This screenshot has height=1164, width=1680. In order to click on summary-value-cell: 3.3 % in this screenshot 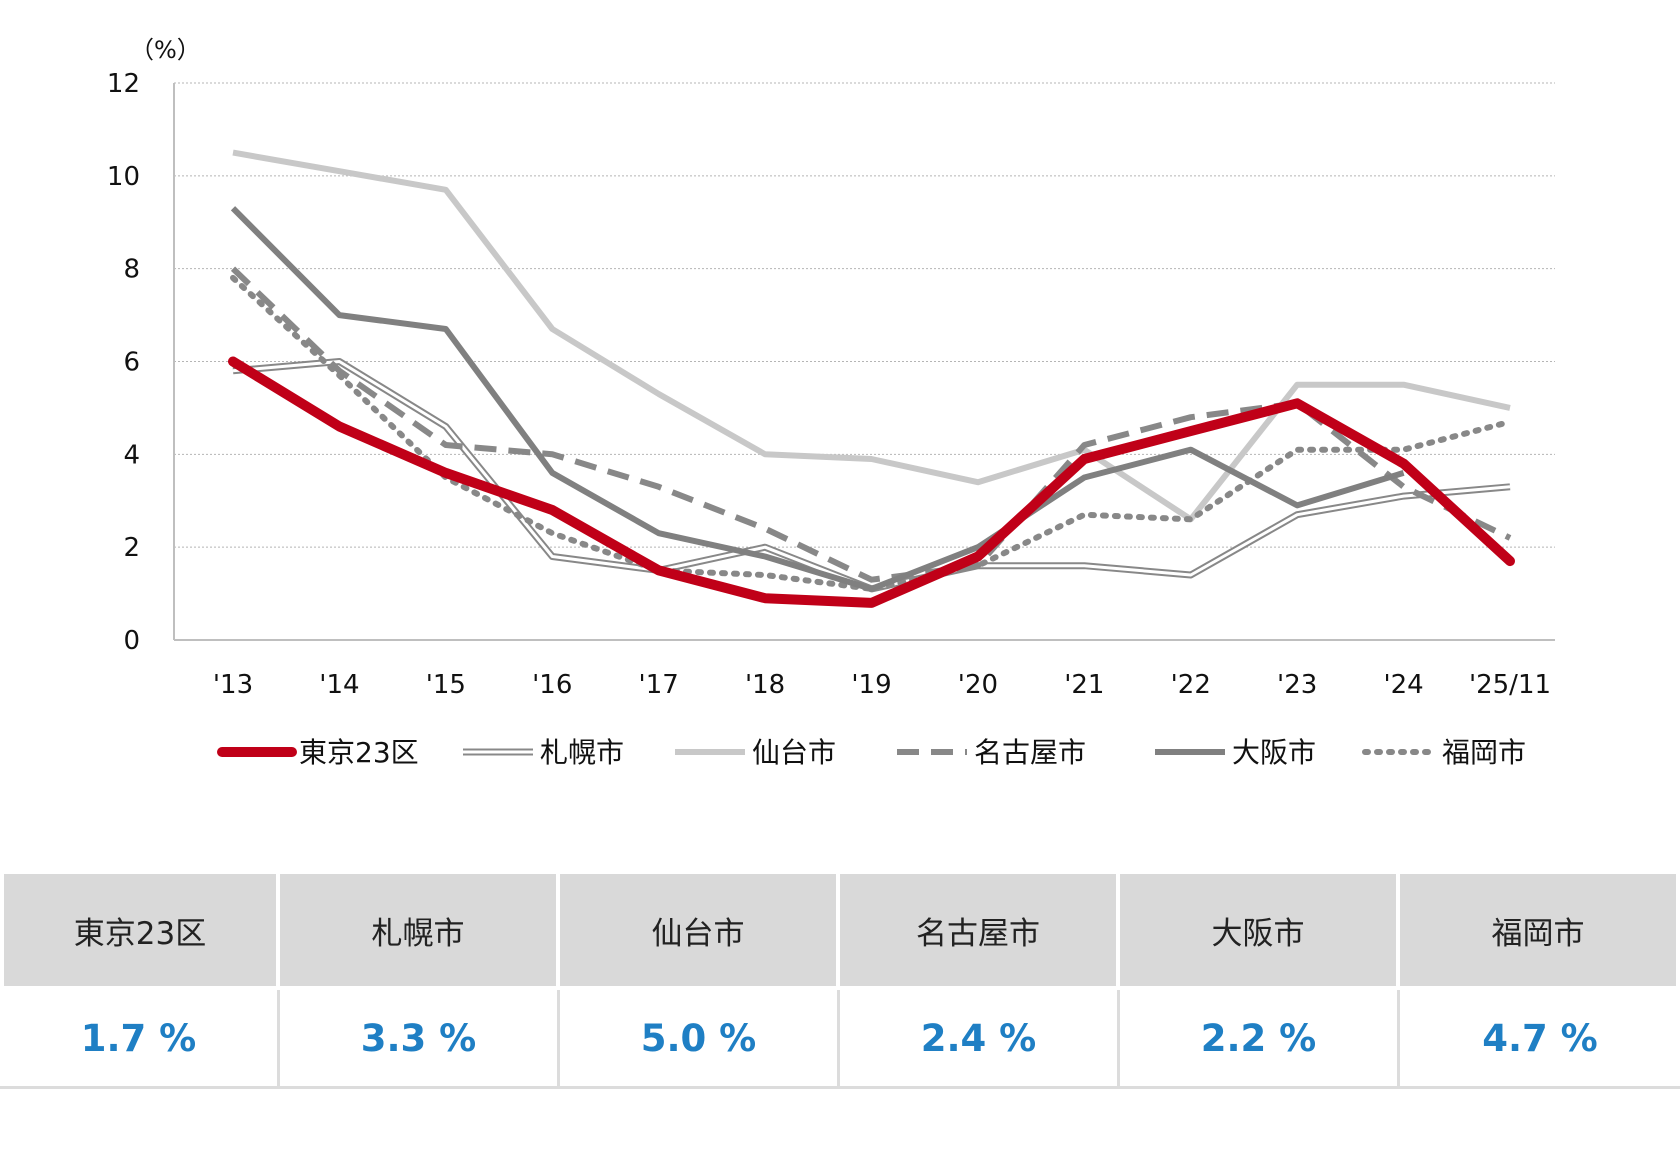, I will do `click(420, 1038)`.